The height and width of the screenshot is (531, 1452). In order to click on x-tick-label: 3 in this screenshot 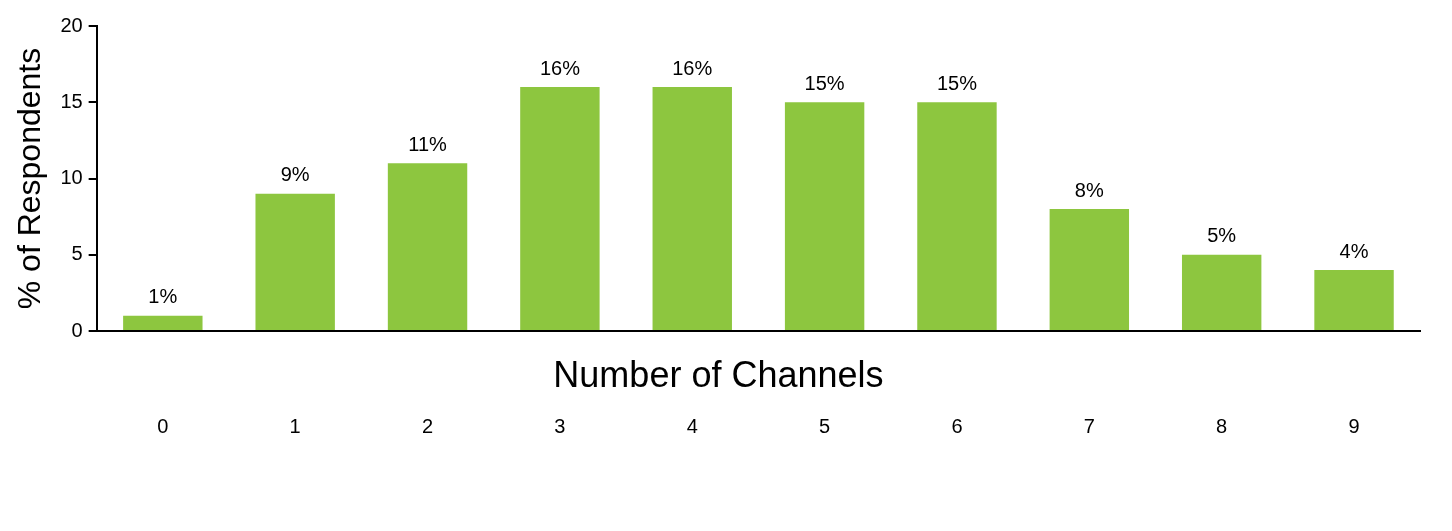, I will do `click(560, 425)`.